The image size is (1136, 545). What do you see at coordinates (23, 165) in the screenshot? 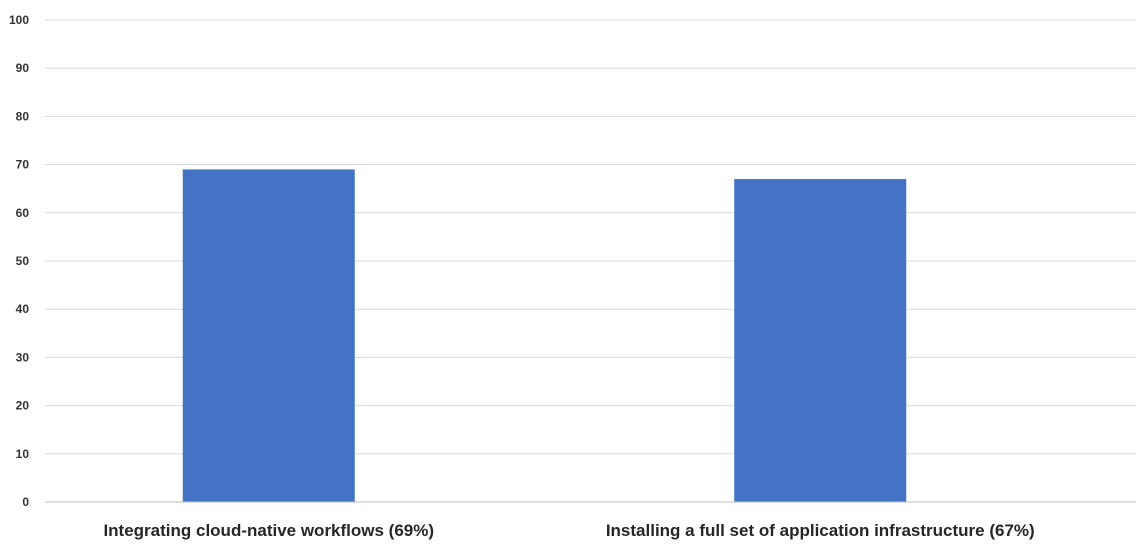
I see `y-tick-label: 70` at bounding box center [23, 165].